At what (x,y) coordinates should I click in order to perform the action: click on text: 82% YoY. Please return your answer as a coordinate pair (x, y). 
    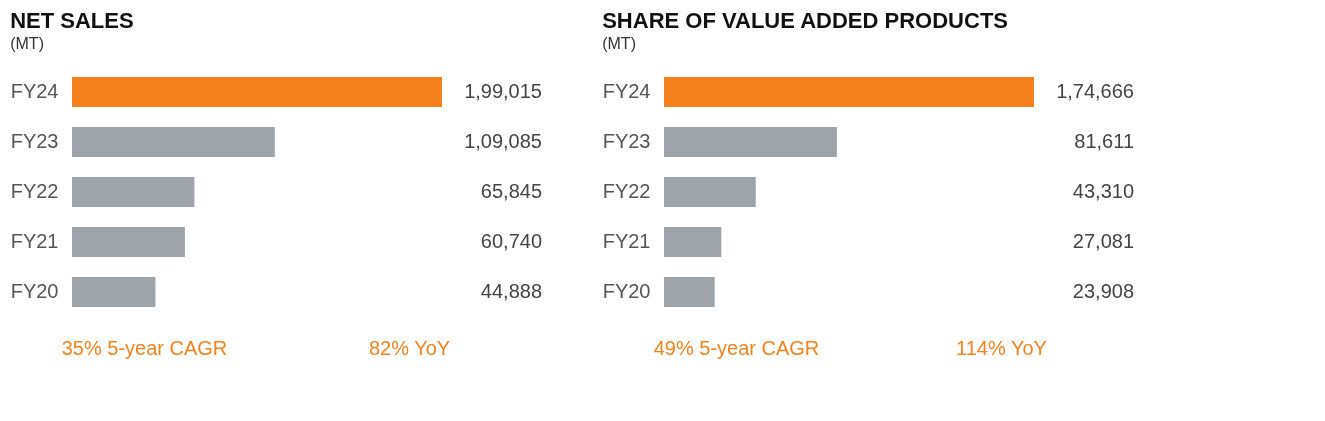
    Looking at the image, I should click on (409, 348).